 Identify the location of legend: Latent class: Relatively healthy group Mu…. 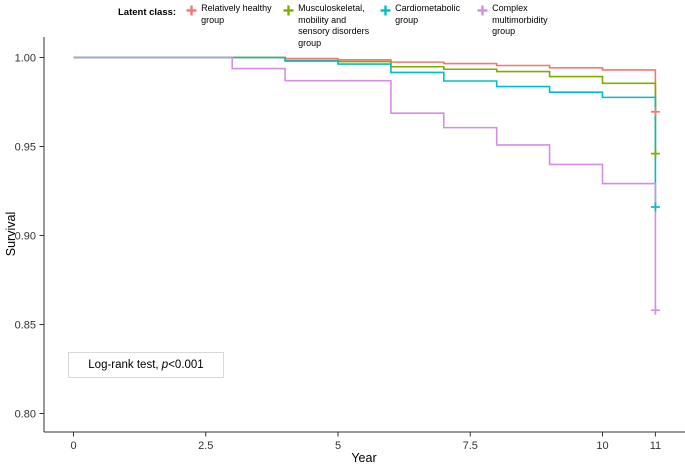
(341, 26).